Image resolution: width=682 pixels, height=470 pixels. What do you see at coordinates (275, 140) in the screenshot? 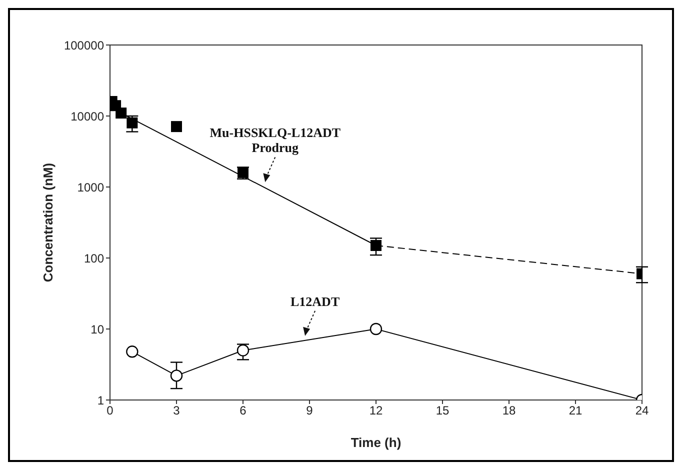
I see `annotation: Mu-HSSKLQ-L12ADT Prodrug` at bounding box center [275, 140].